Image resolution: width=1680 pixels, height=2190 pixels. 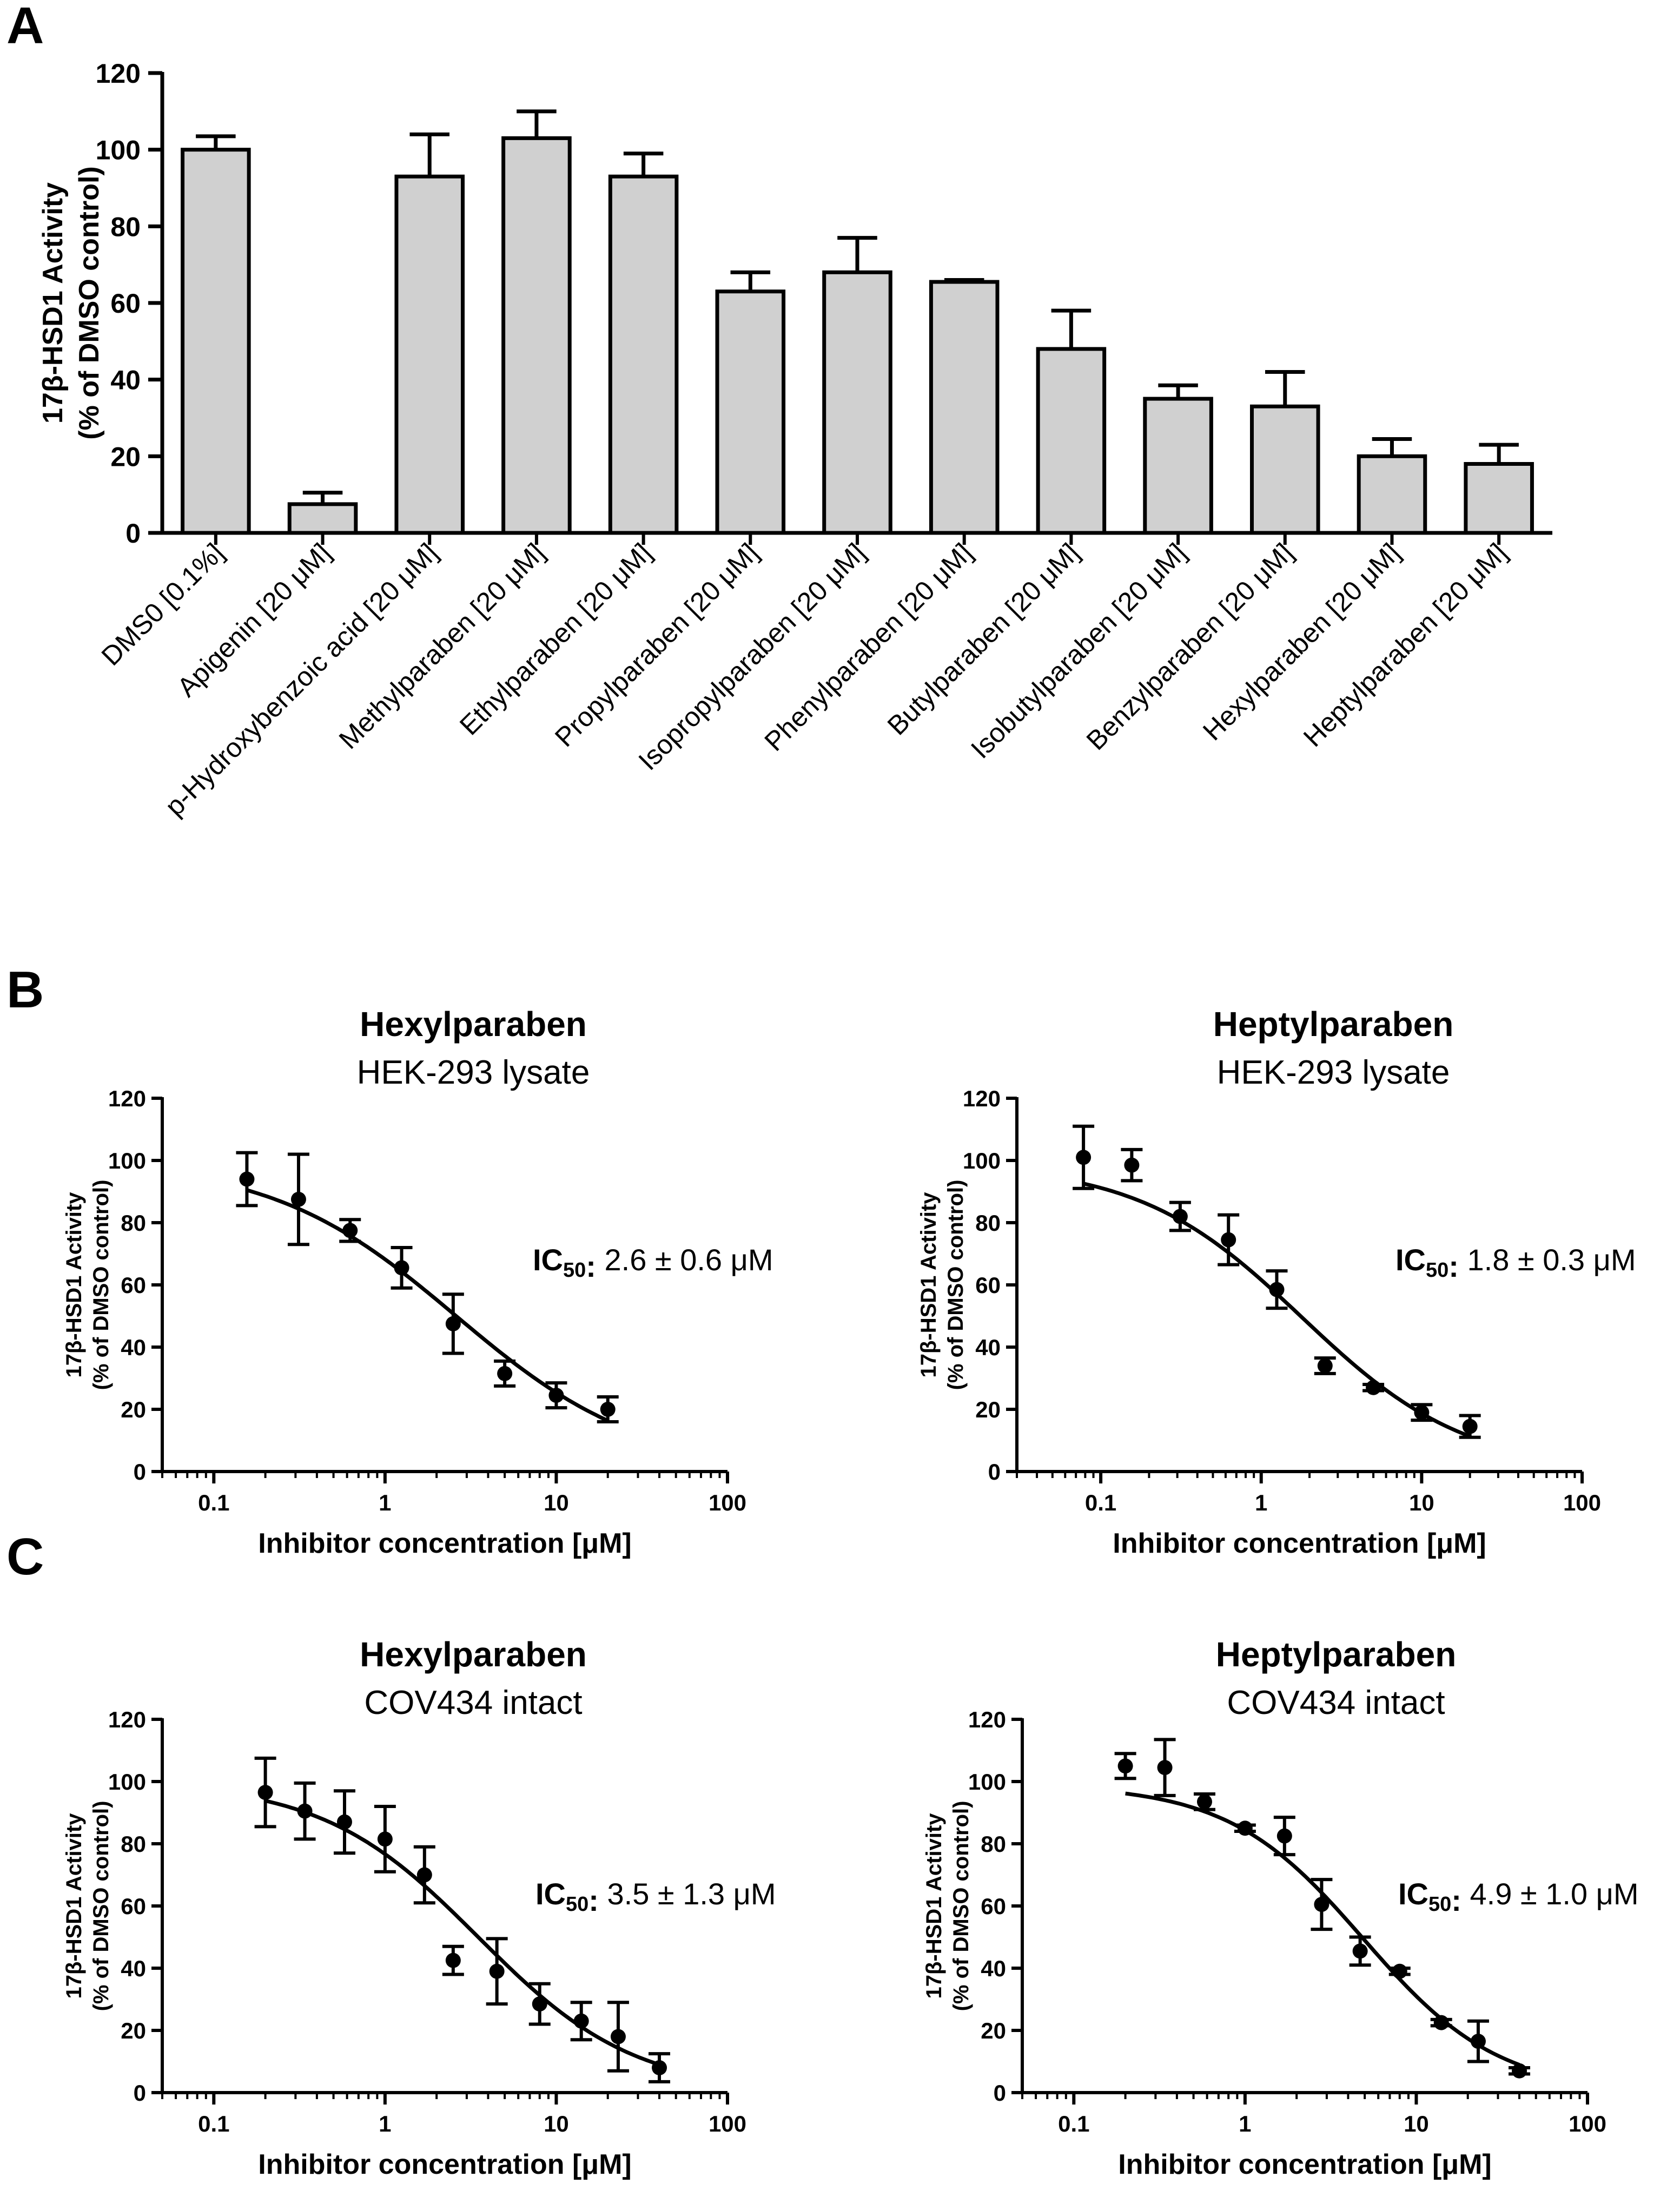 What do you see at coordinates (656, 1897) in the screenshot?
I see `ic50-annotation: IC50: 3.5 ± 1.3 μM` at bounding box center [656, 1897].